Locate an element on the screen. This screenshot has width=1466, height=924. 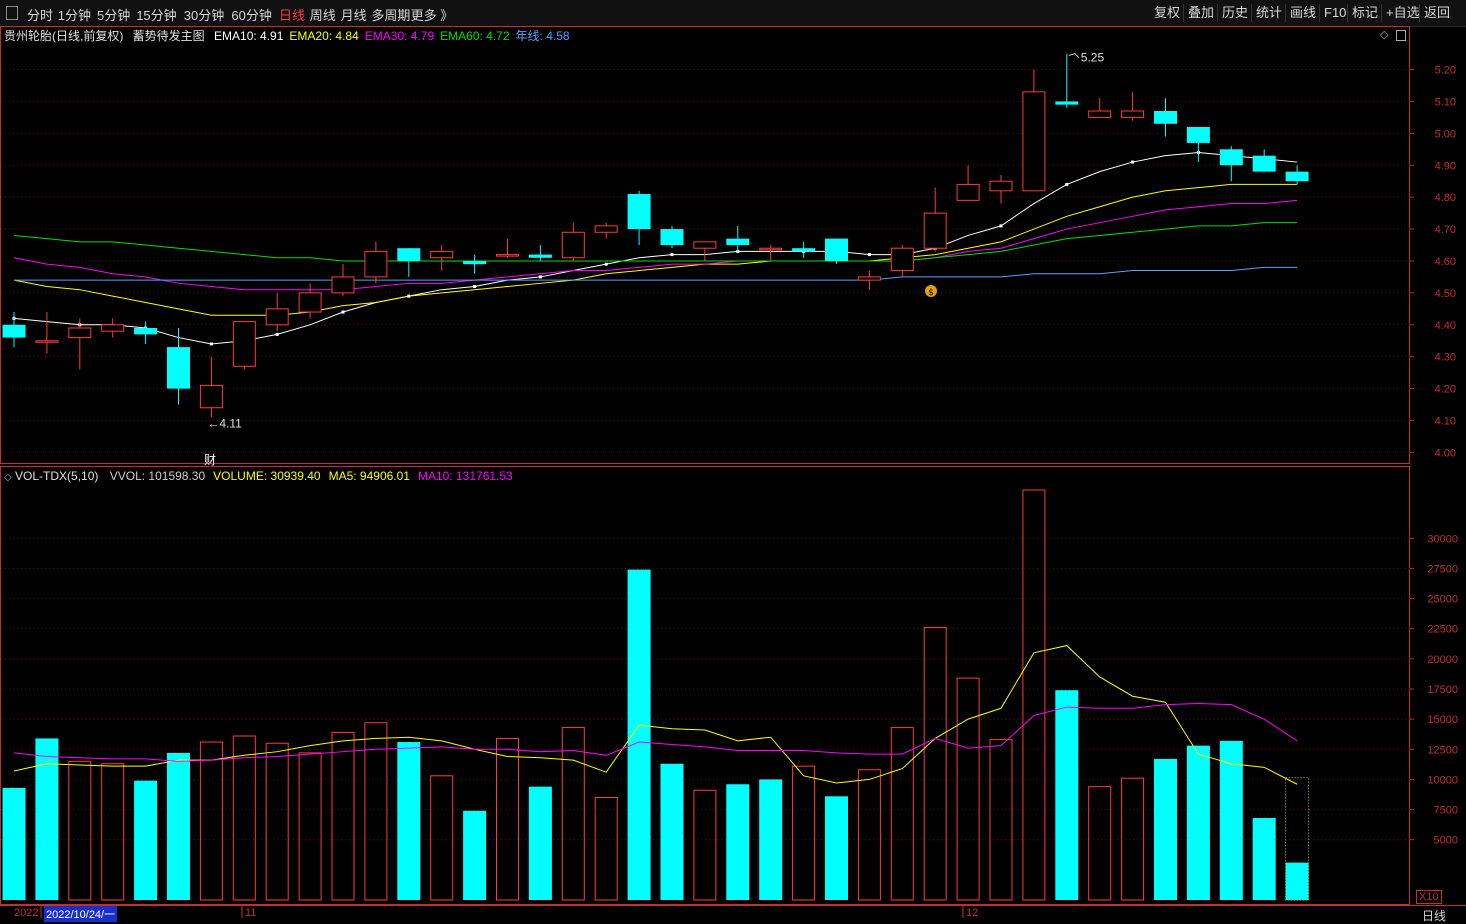
toolbar-button-8: 返回 is located at coordinates (1437, 12).